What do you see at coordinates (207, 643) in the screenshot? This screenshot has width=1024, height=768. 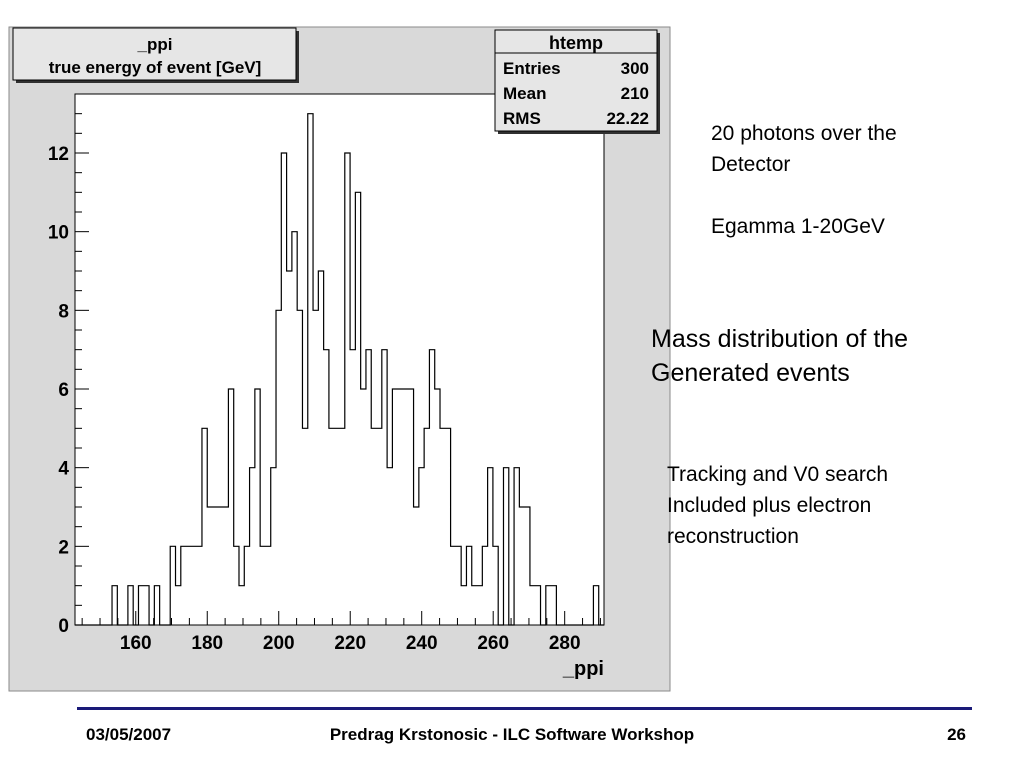 I see `x-tick-label: 180` at bounding box center [207, 643].